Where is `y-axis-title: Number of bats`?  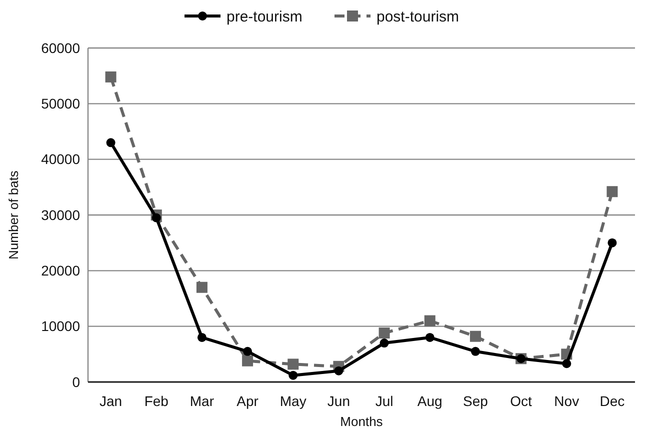
y-axis-title: Number of bats is located at coordinates (13, 215).